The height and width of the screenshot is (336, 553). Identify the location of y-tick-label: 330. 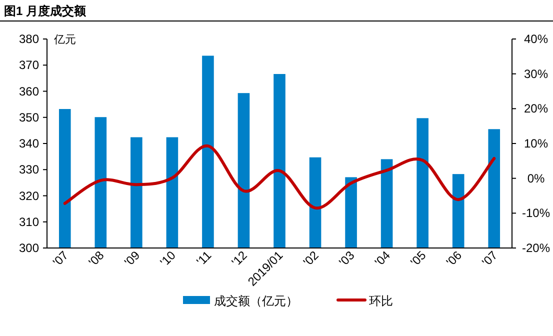
(29, 169).